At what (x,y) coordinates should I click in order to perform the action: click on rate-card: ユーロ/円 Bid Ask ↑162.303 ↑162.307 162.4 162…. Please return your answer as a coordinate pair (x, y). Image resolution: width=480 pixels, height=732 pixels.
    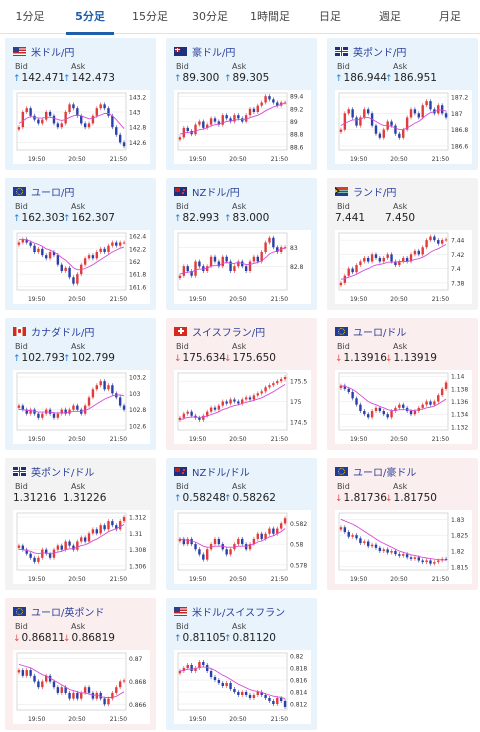
    Looking at the image, I should click on (80, 244).